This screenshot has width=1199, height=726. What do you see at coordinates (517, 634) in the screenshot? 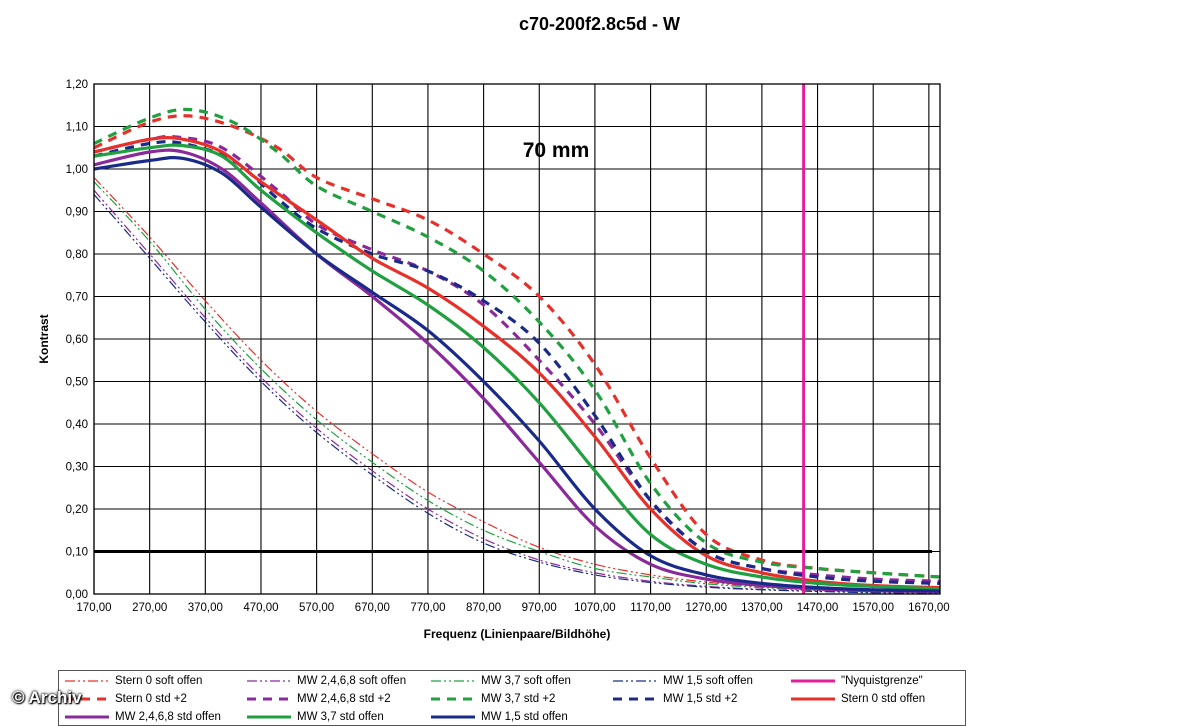
I see `x-axis-label: Frequenz (Linienpaare/Bildhöhe)` at bounding box center [517, 634].